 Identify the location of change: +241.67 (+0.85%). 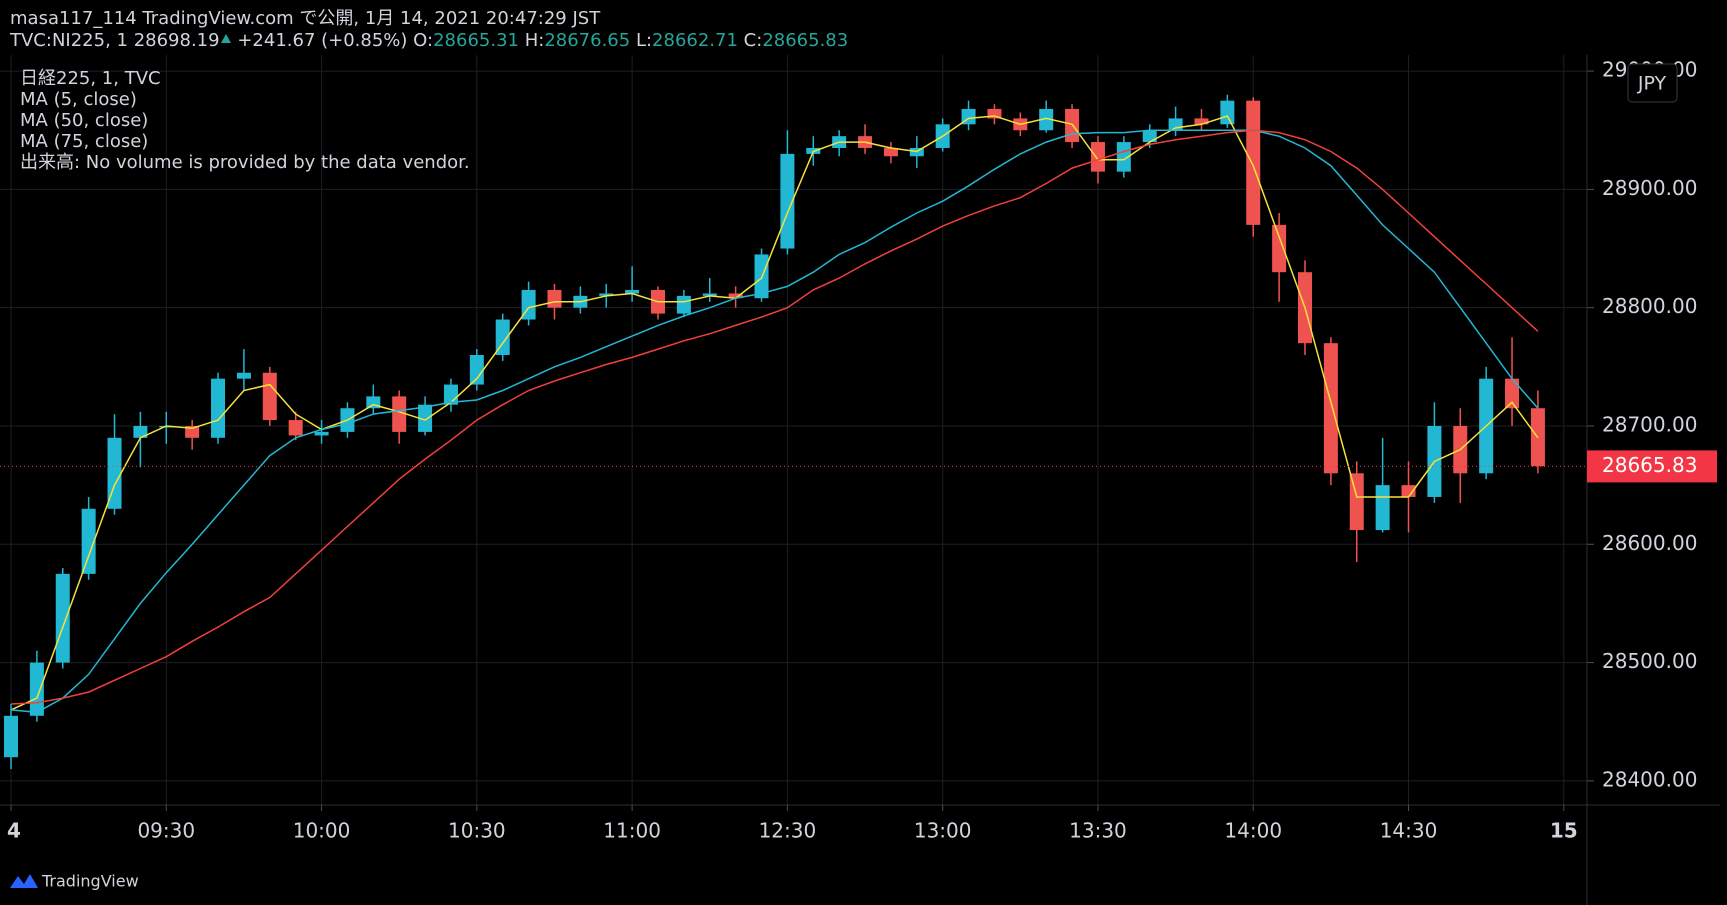
(322, 40).